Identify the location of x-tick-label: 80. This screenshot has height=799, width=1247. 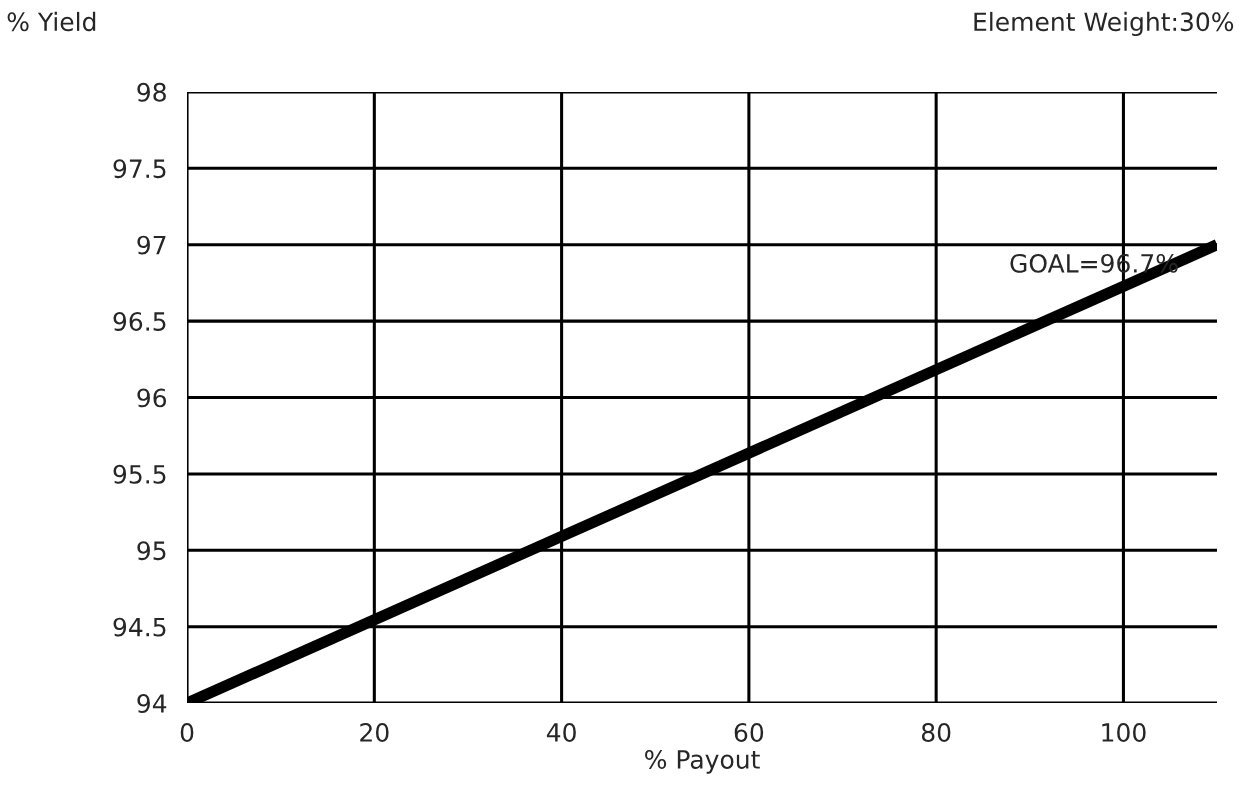
(936, 732).